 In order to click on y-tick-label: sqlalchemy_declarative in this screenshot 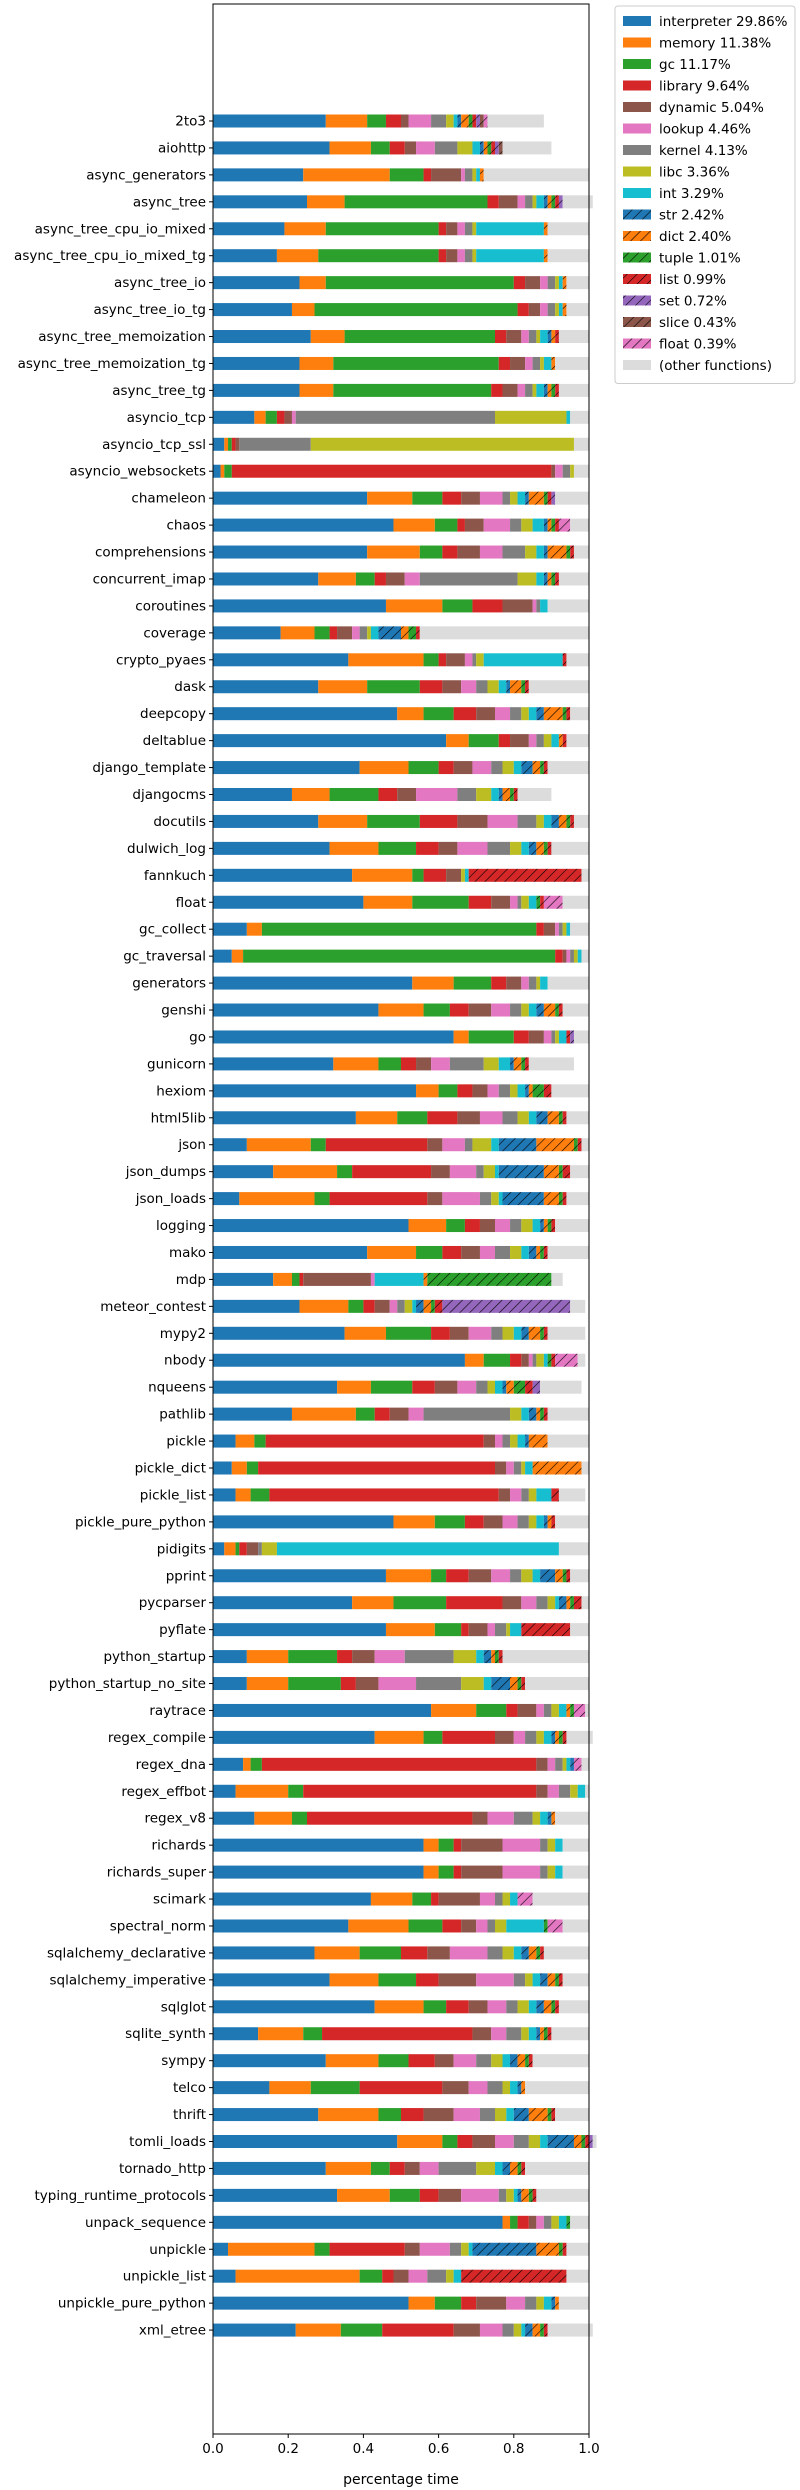, I will do `click(126, 1953)`.